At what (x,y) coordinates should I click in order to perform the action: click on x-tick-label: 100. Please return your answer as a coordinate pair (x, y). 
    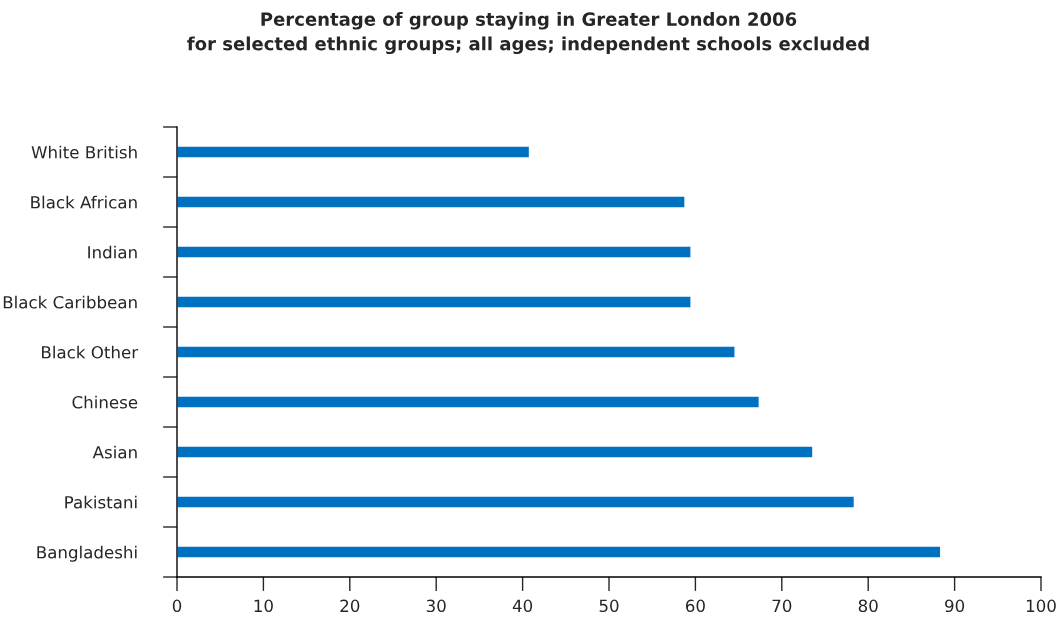
    Looking at the image, I should click on (1041, 606).